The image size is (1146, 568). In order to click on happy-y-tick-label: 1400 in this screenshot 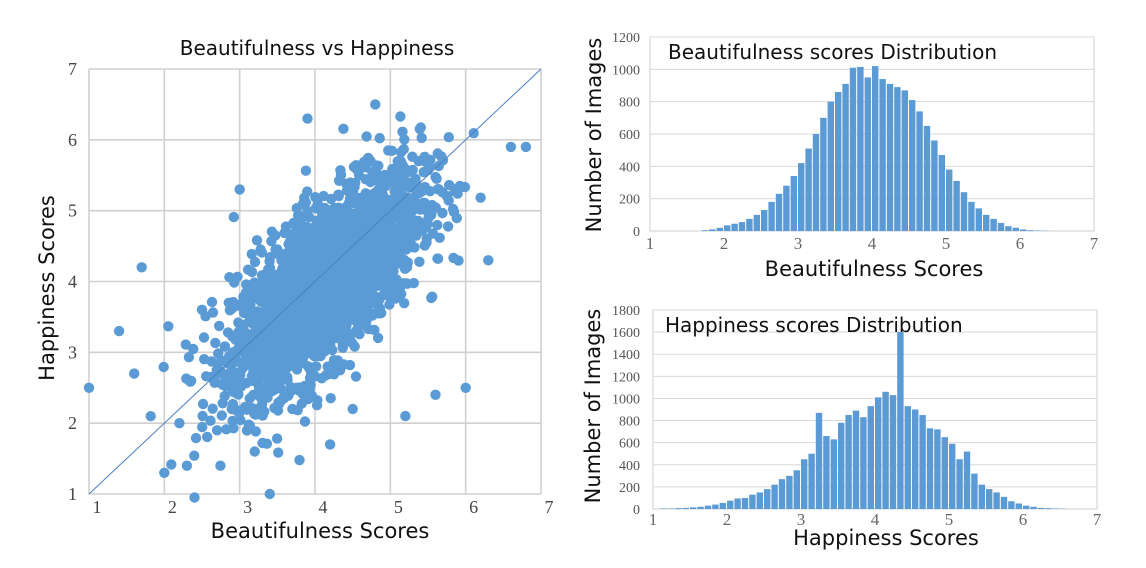, I will do `click(626, 355)`.